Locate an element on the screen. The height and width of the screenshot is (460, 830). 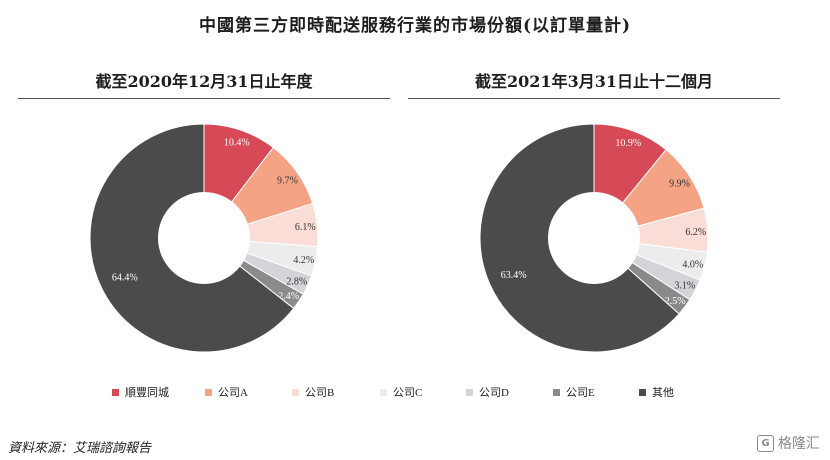
legend-swatch-company-a is located at coordinates (208, 392).